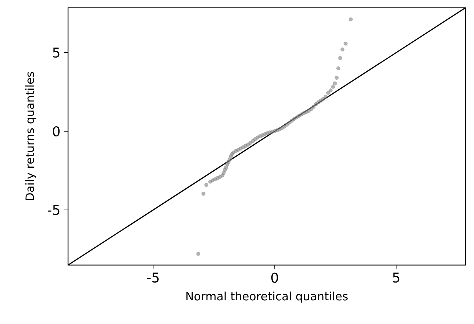  What do you see at coordinates (56, 131) in the screenshot?
I see `y-tick-label: 0` at bounding box center [56, 131].